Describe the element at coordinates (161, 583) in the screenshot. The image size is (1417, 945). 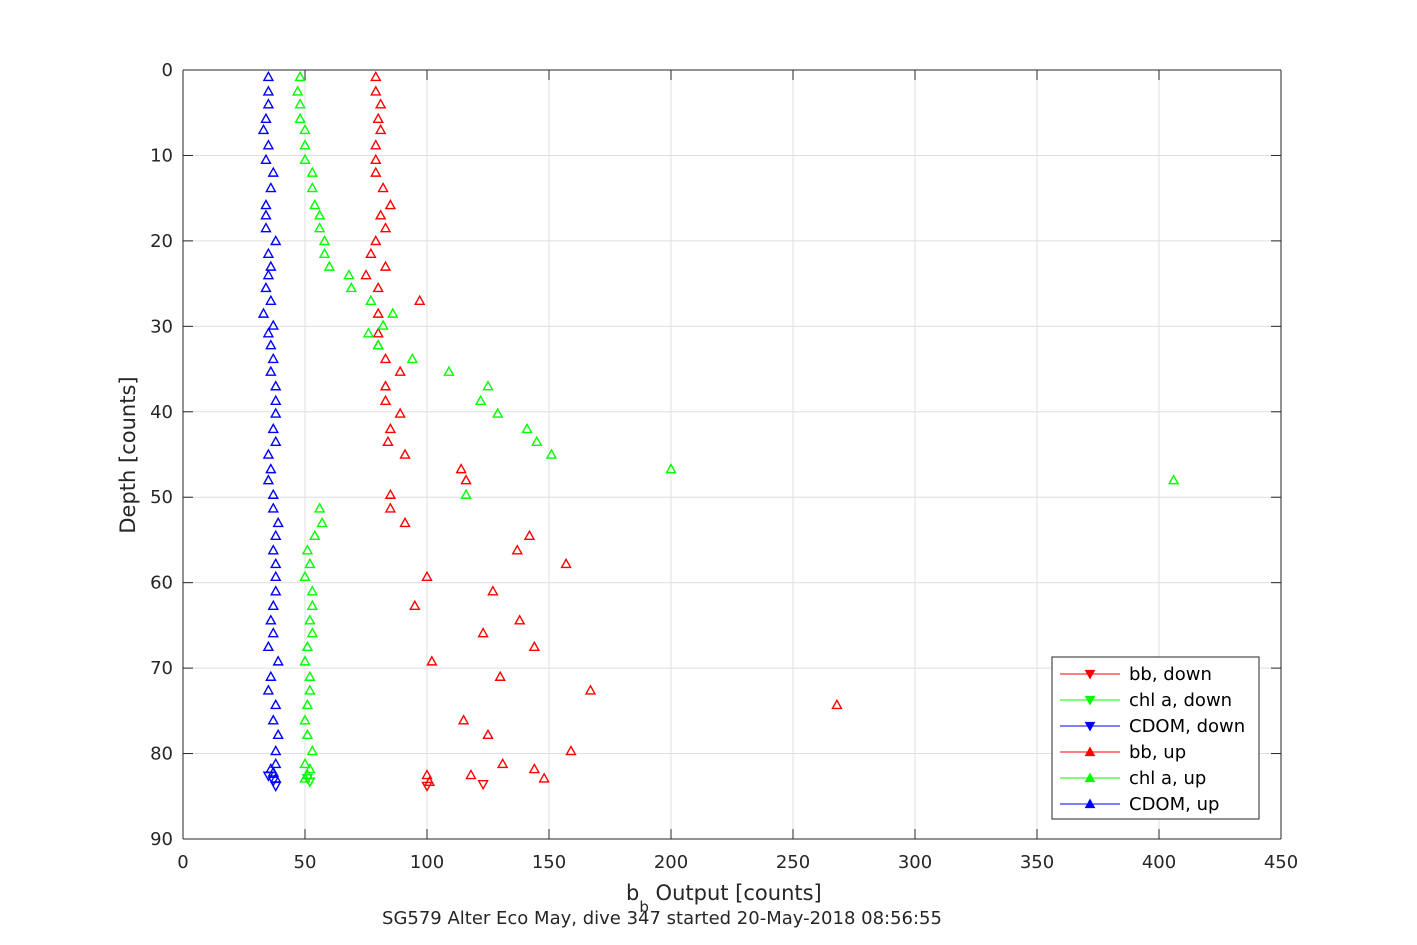
I see `y-tick-label: 60` at that location.